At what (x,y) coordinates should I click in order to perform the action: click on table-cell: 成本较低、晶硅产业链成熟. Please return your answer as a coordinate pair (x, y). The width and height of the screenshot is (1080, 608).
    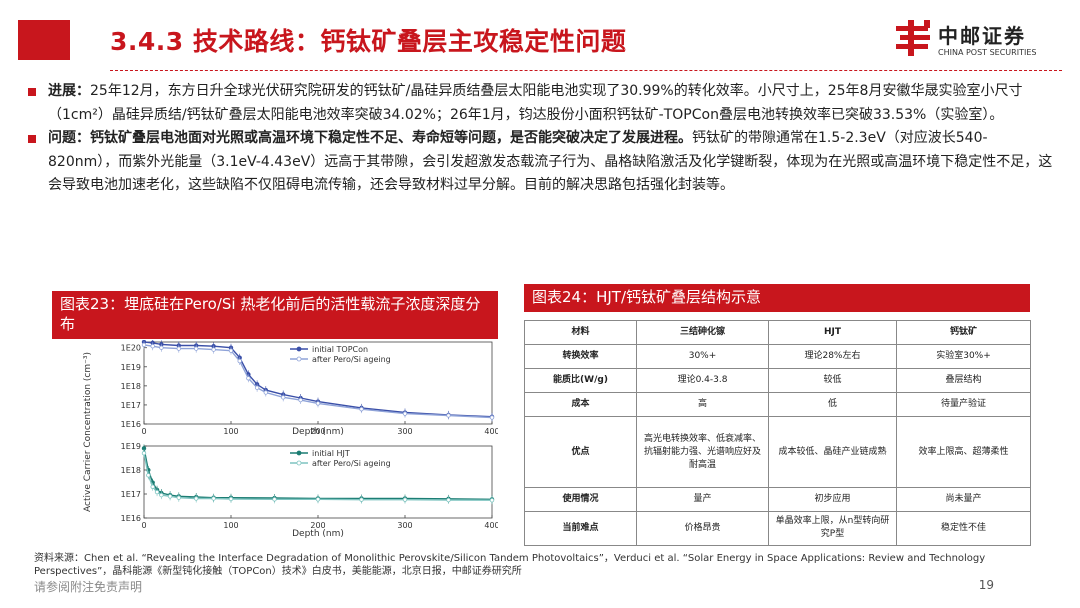
    Looking at the image, I should click on (832, 452).